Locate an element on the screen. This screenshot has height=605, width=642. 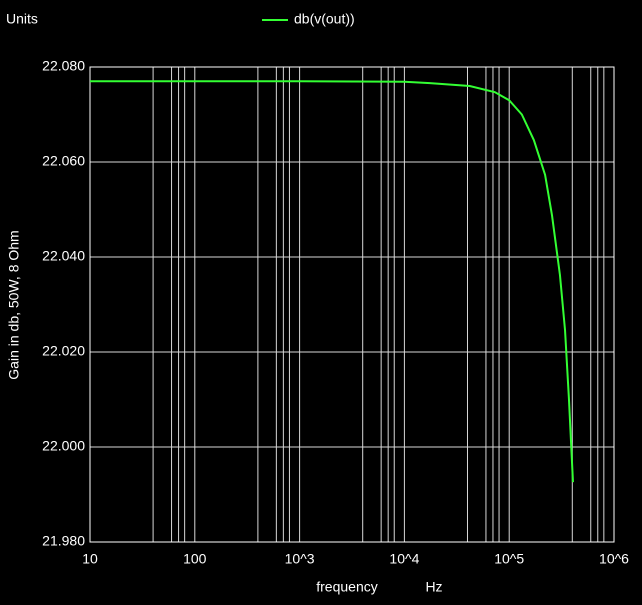
x-tick-label: 10^3 is located at coordinates (300, 559).